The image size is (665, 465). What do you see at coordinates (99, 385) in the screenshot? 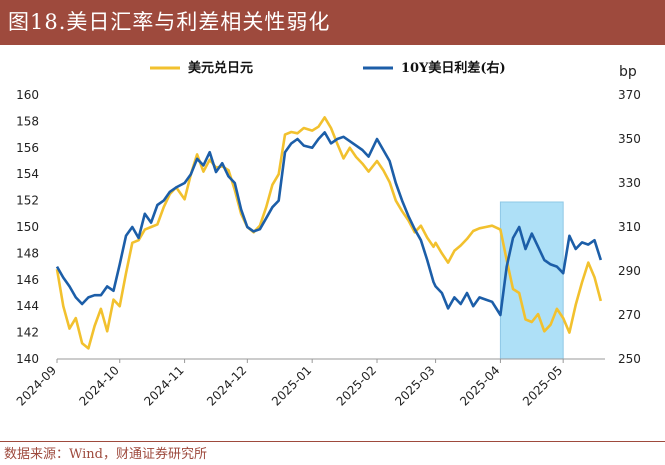
I see `x-tick-label: 2024-10` at bounding box center [99, 385].